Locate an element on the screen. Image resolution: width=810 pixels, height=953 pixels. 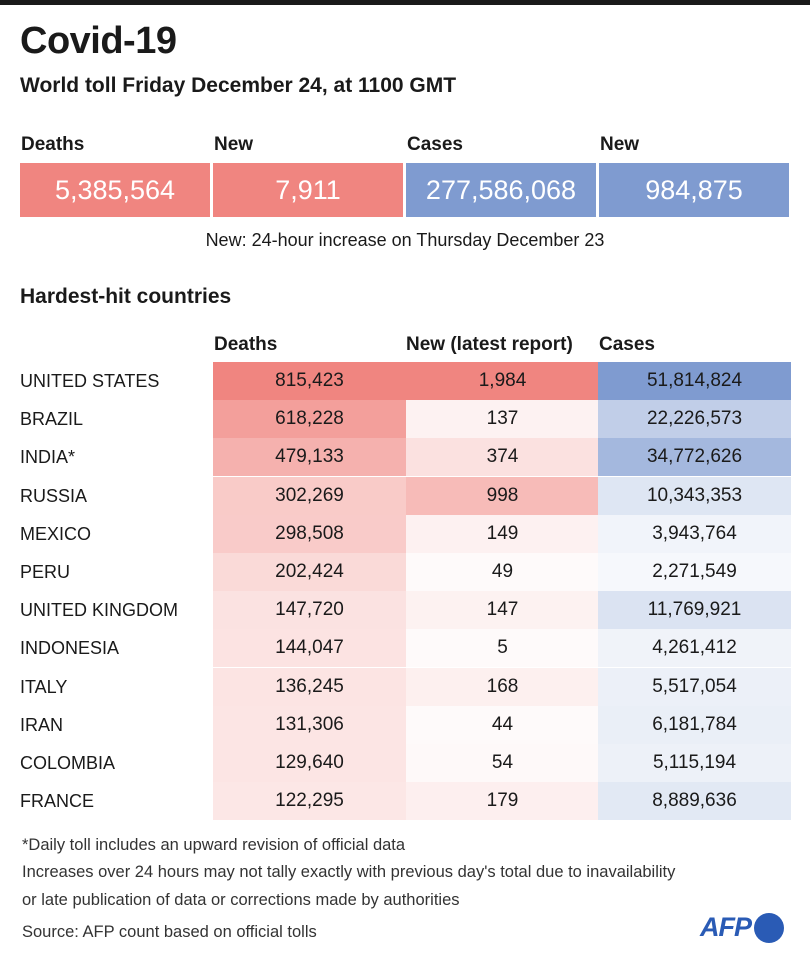
cell-deaths: 815,423 is located at coordinates (309, 381).